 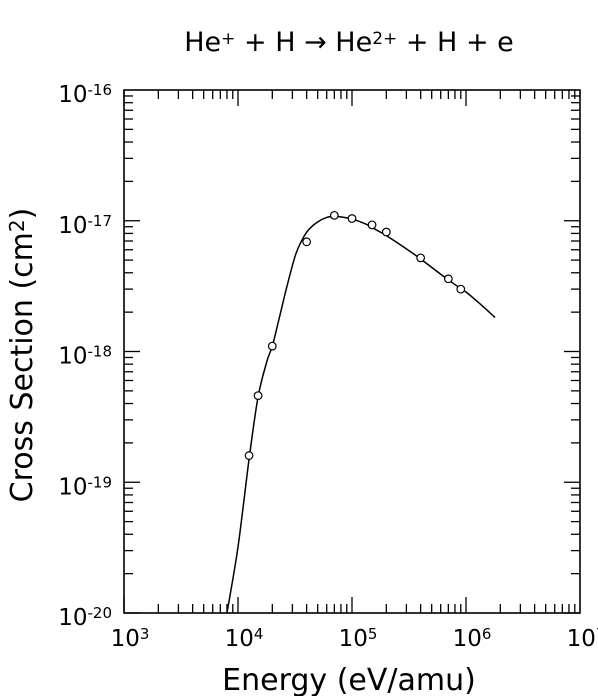 I want to click on y-axis-label: Cross Section (cm2), so click(x=22, y=355).